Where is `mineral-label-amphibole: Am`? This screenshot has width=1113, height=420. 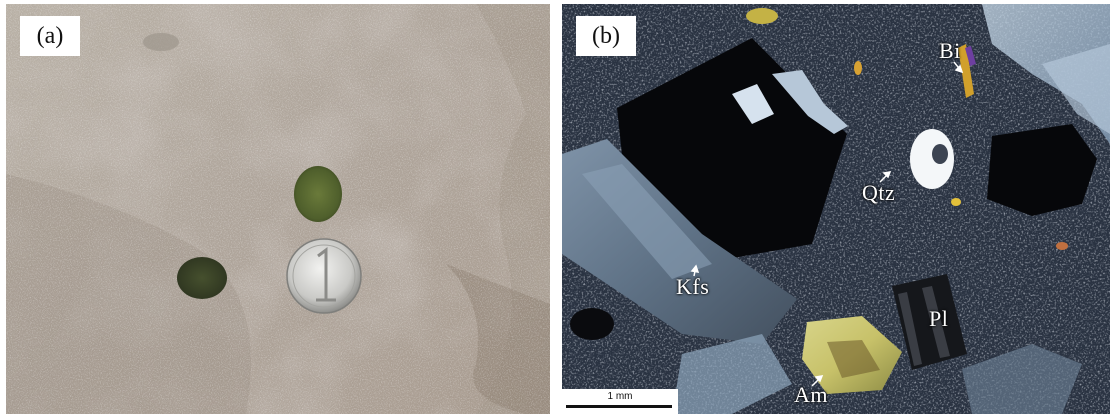
mineral-label-amphibole: Am is located at coordinates (811, 394).